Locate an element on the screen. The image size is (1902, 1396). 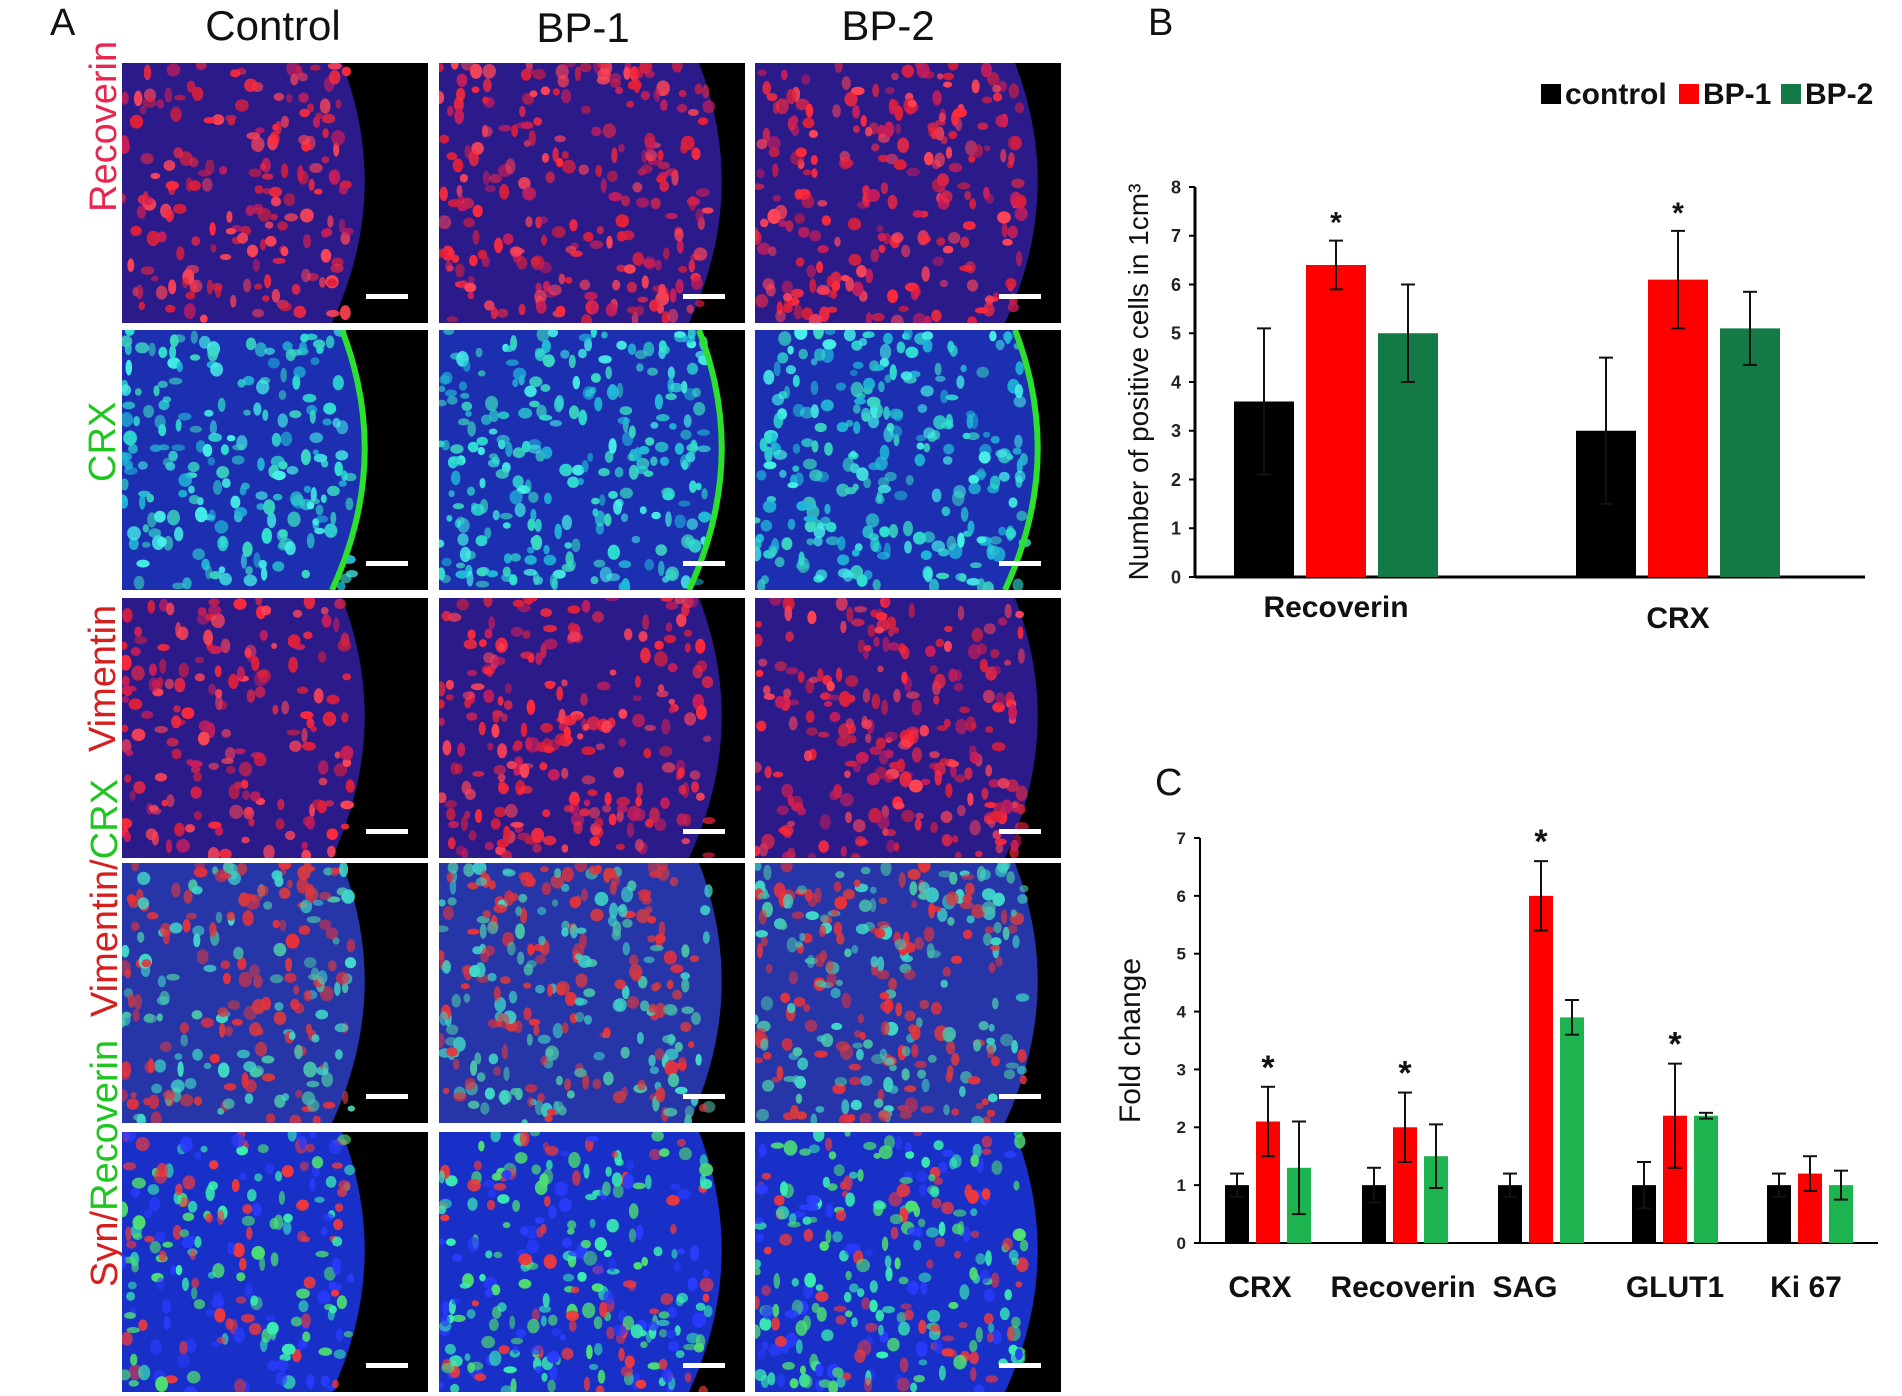
category-label: GLUT1 is located at coordinates (1675, 1287).